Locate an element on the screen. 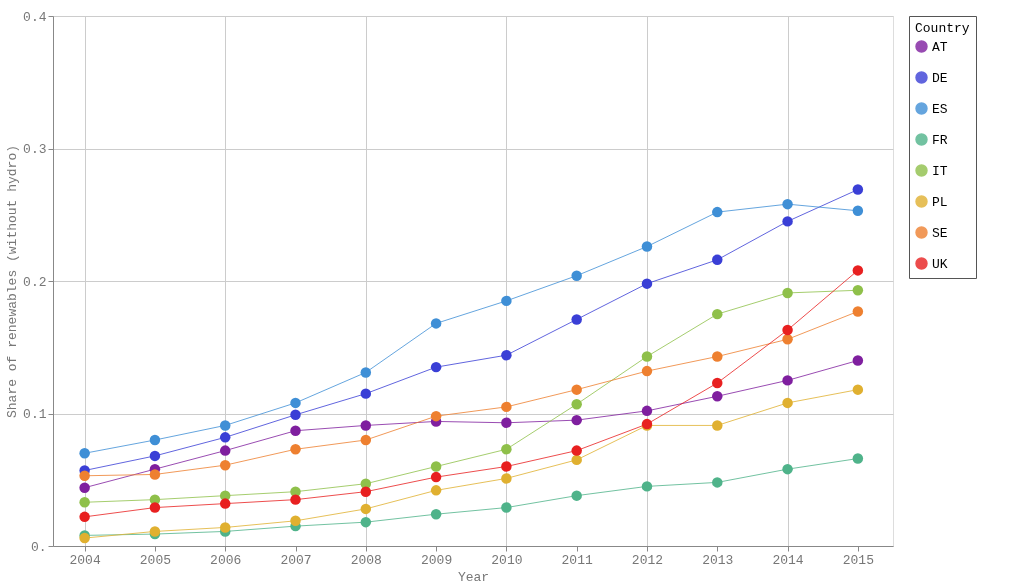 The image size is (1019, 588). y-tick-label: 0.1 is located at coordinates (35, 414).